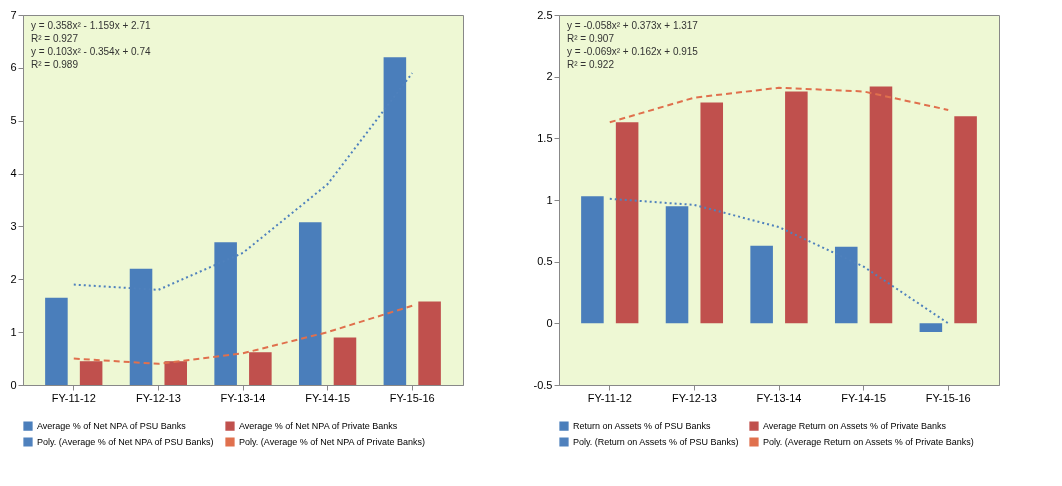 The image size is (1062, 486). What do you see at coordinates (91, 51) in the screenshot?
I see `annotation: y = 0.103x² - 0.354x + 0.74` at bounding box center [91, 51].